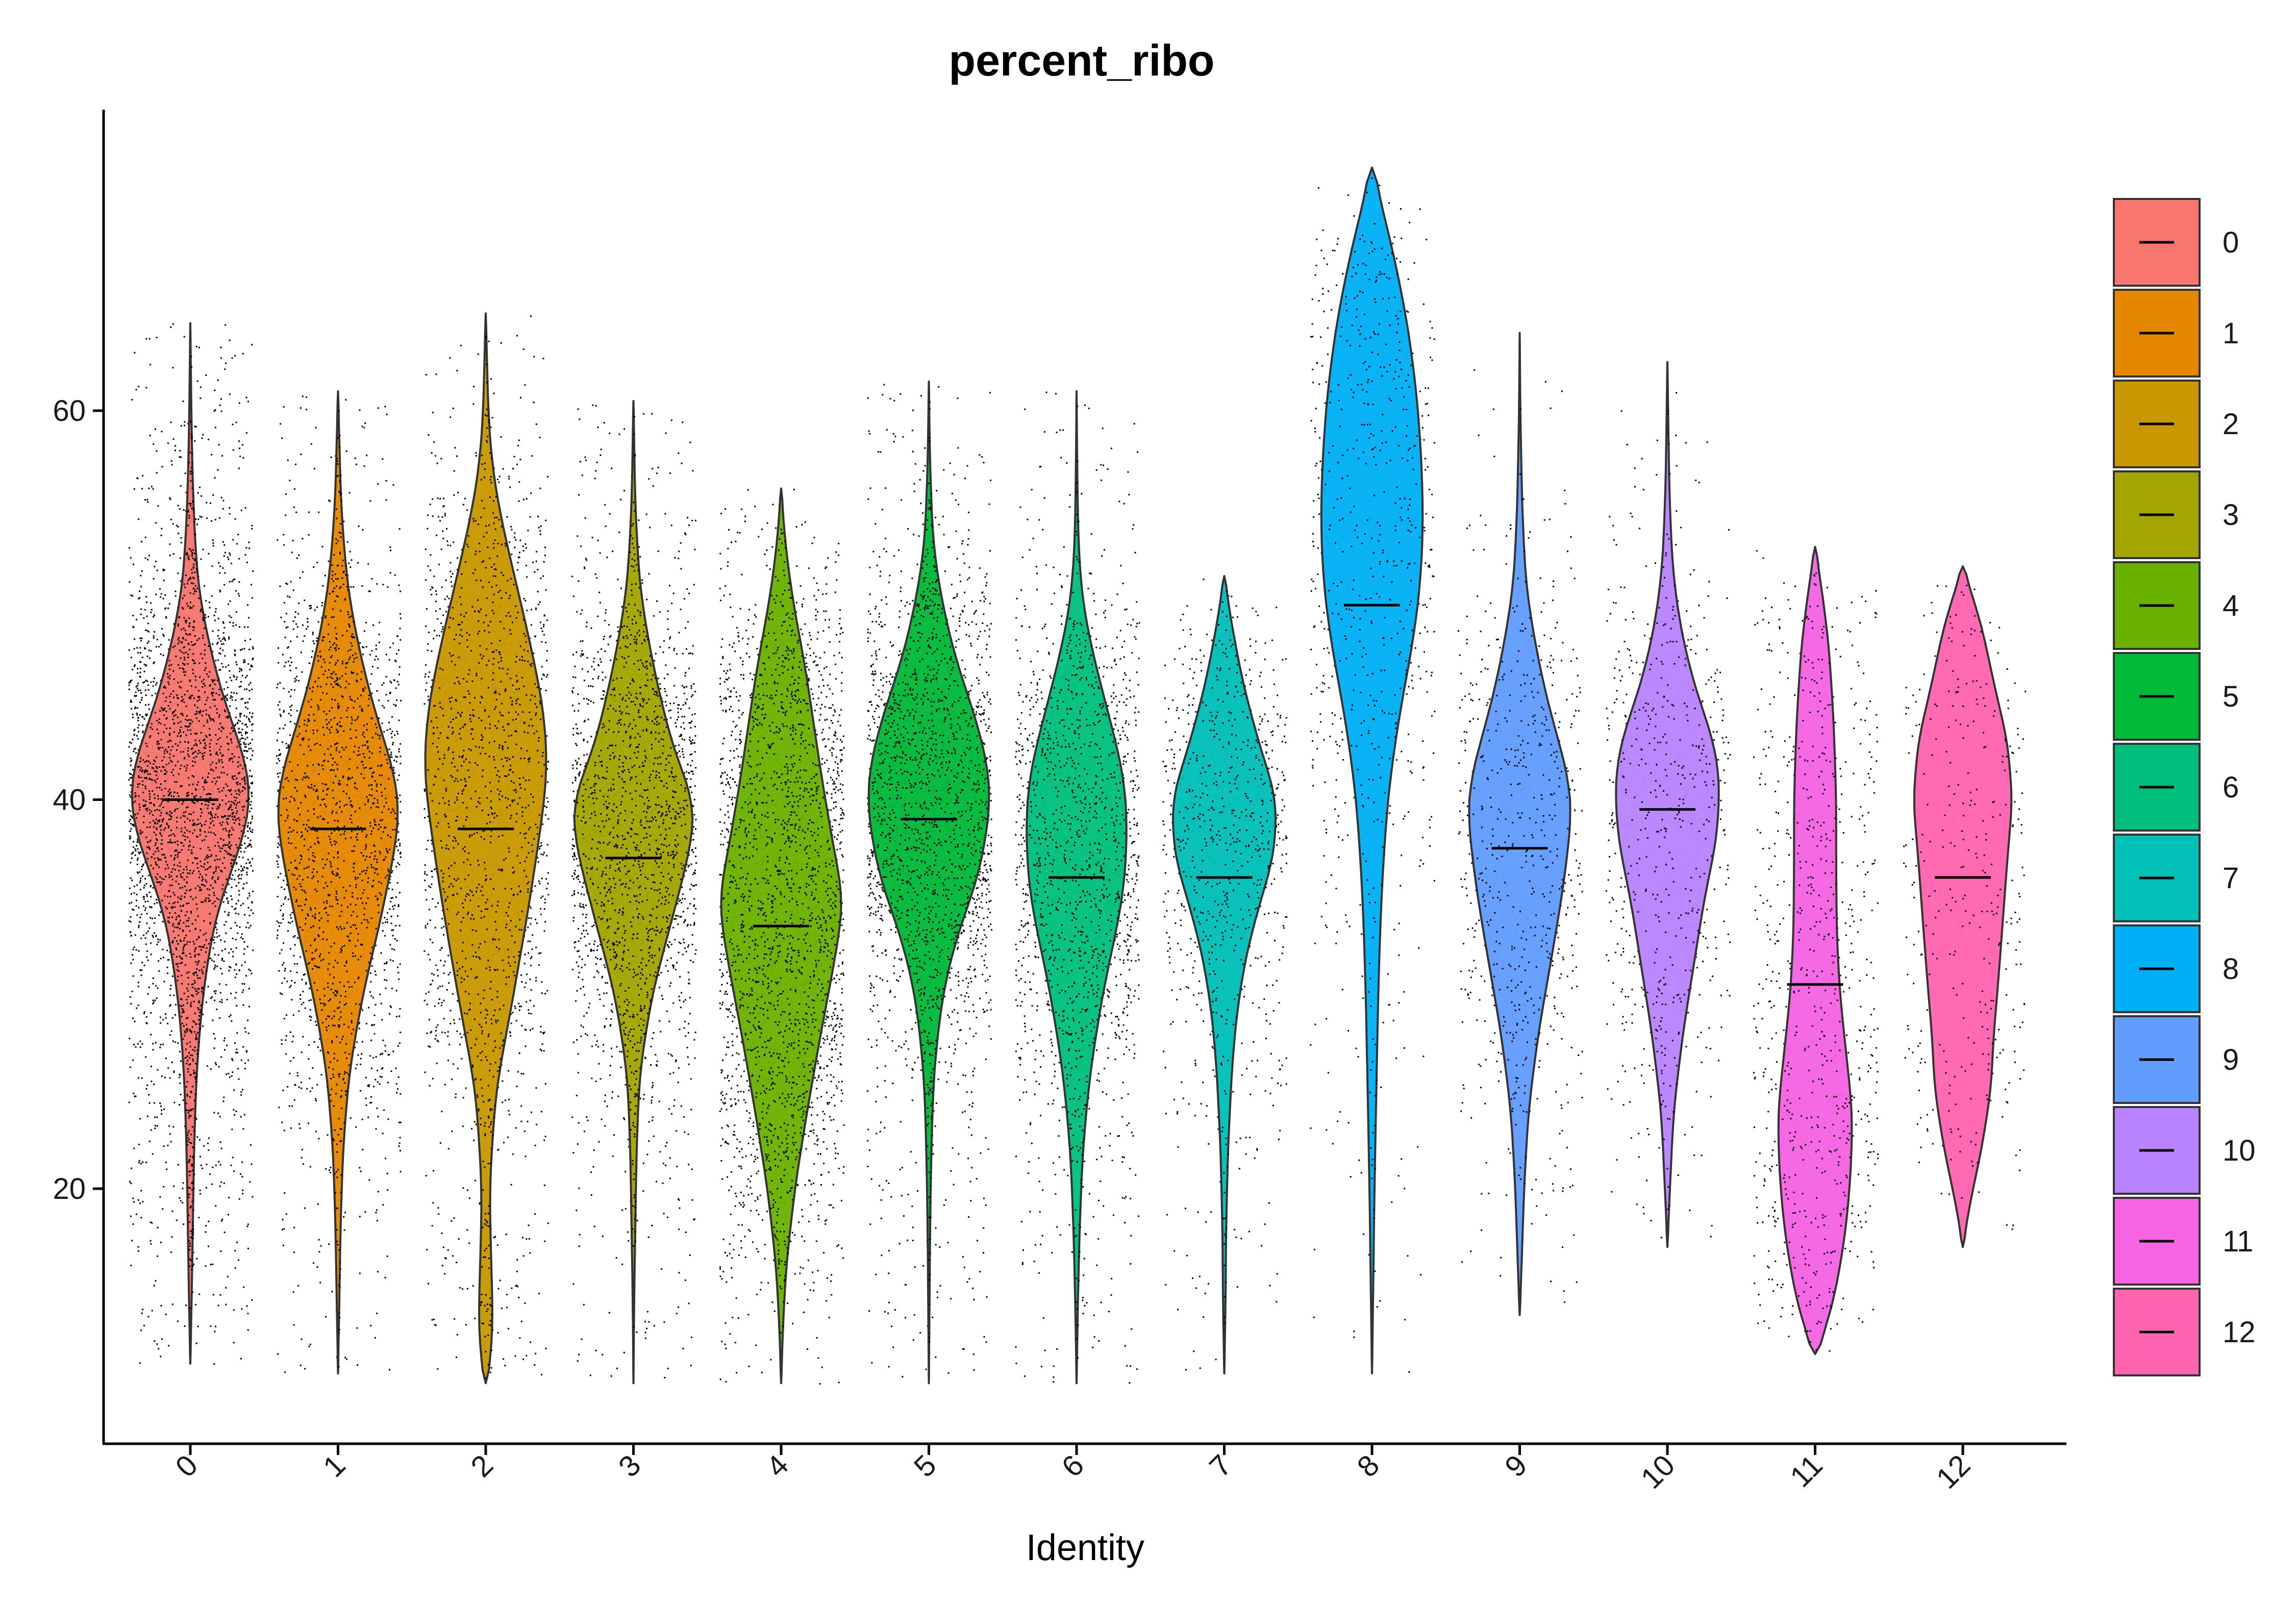 This screenshot has width=2296, height=1607. What do you see at coordinates (2183, 1241) in the screenshot?
I see `legend-item-11: 11` at bounding box center [2183, 1241].